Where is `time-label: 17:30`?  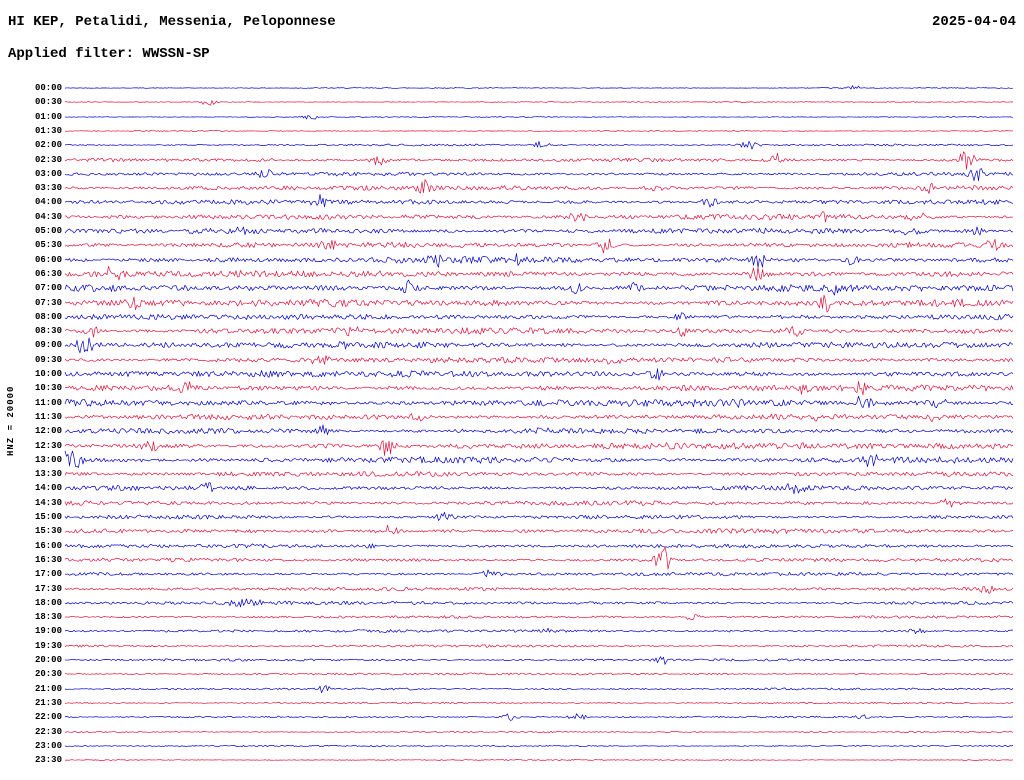 time-label: 17:30 is located at coordinates (48, 588).